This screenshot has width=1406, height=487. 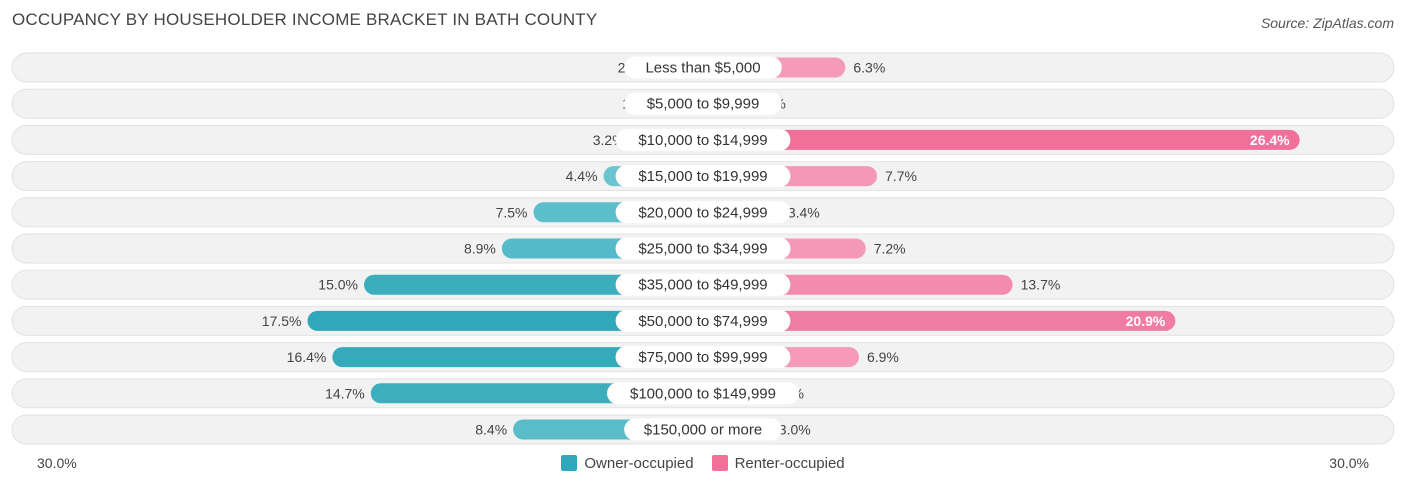 What do you see at coordinates (338, 285) in the screenshot?
I see `owner-value-label: 15.0%` at bounding box center [338, 285].